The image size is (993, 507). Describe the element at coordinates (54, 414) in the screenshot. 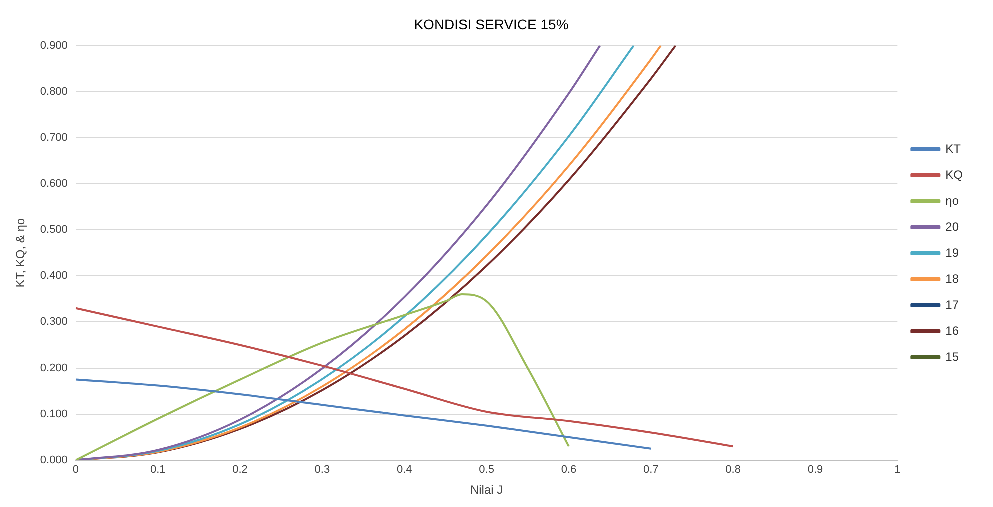

I see `y-tick-label: 0.100` at that location.